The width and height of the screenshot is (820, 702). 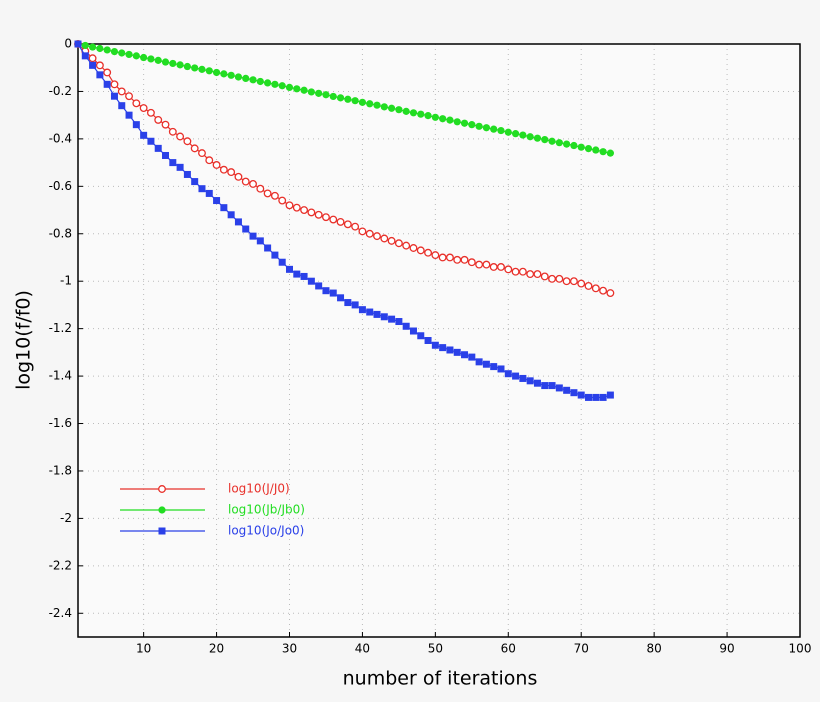 What do you see at coordinates (60, 376) in the screenshot?
I see `y-tick-label: -1.4` at bounding box center [60, 376].